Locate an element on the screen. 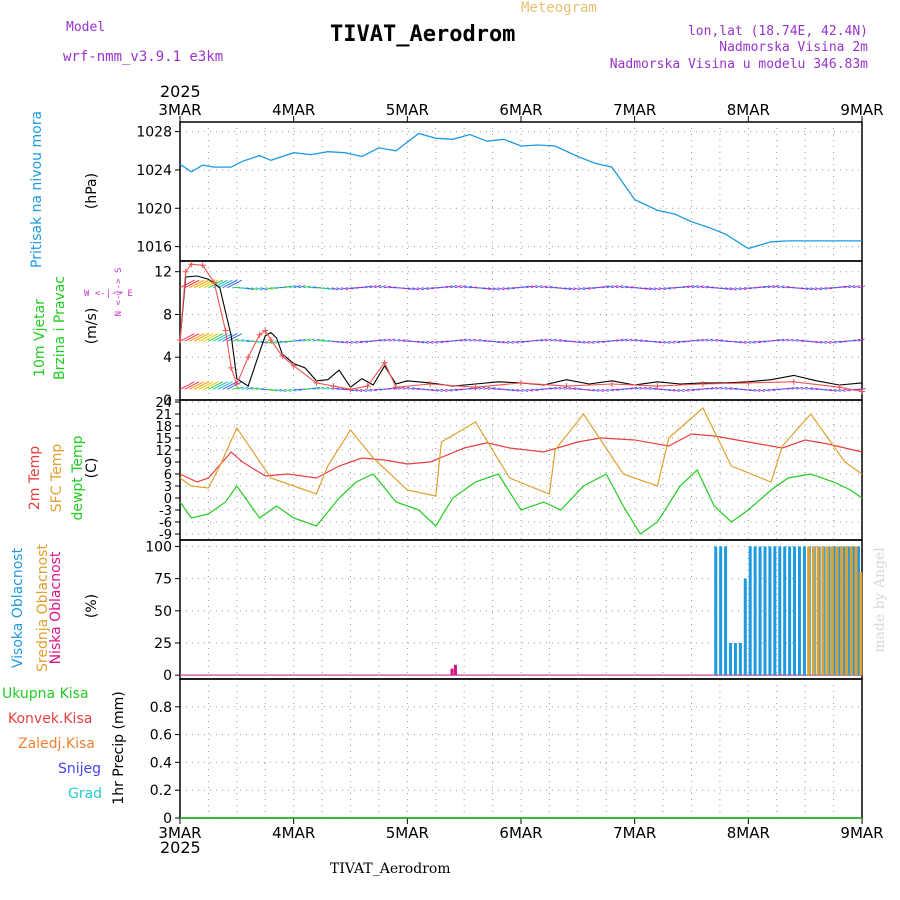 The image size is (900, 900). temp-dewpt-line is located at coordinates (521, 501).